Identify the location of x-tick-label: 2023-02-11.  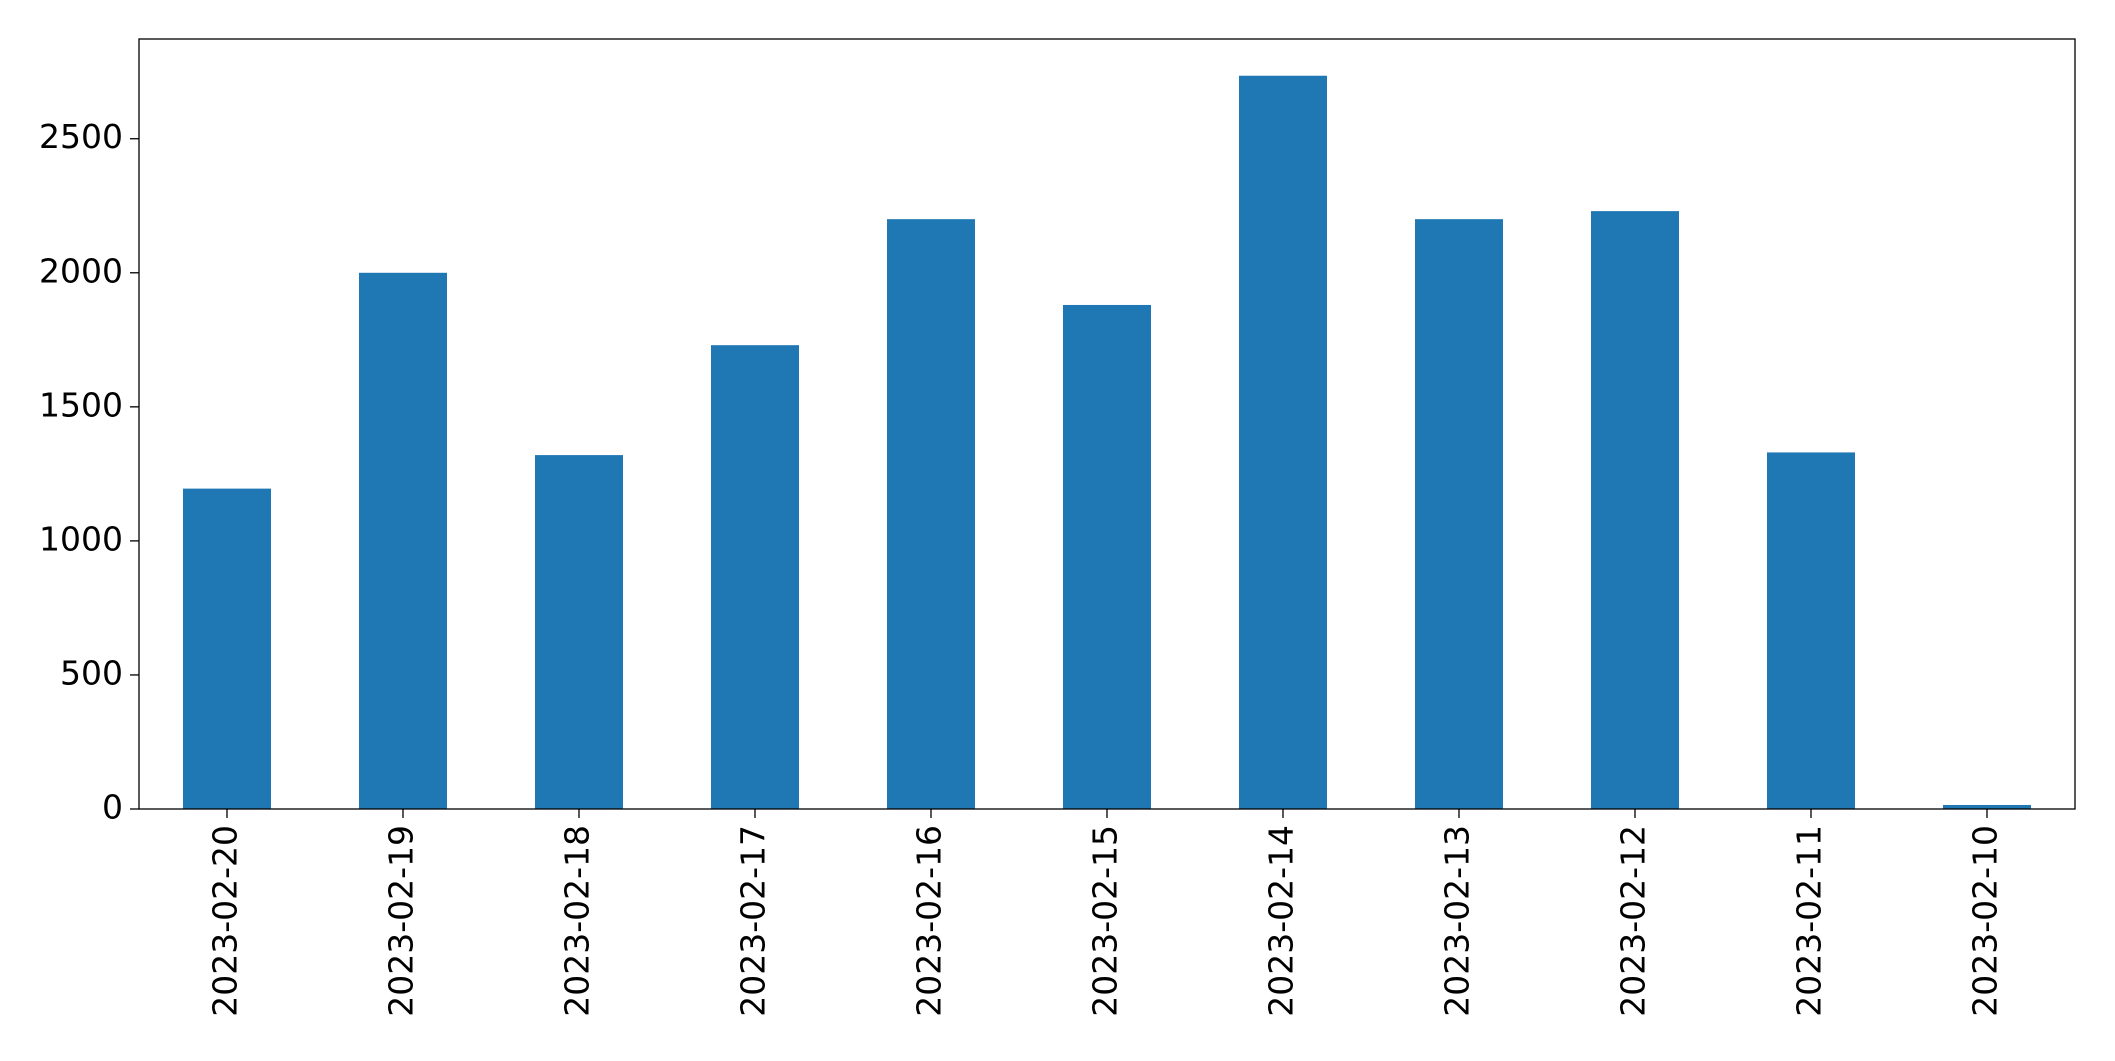
(1809, 921).